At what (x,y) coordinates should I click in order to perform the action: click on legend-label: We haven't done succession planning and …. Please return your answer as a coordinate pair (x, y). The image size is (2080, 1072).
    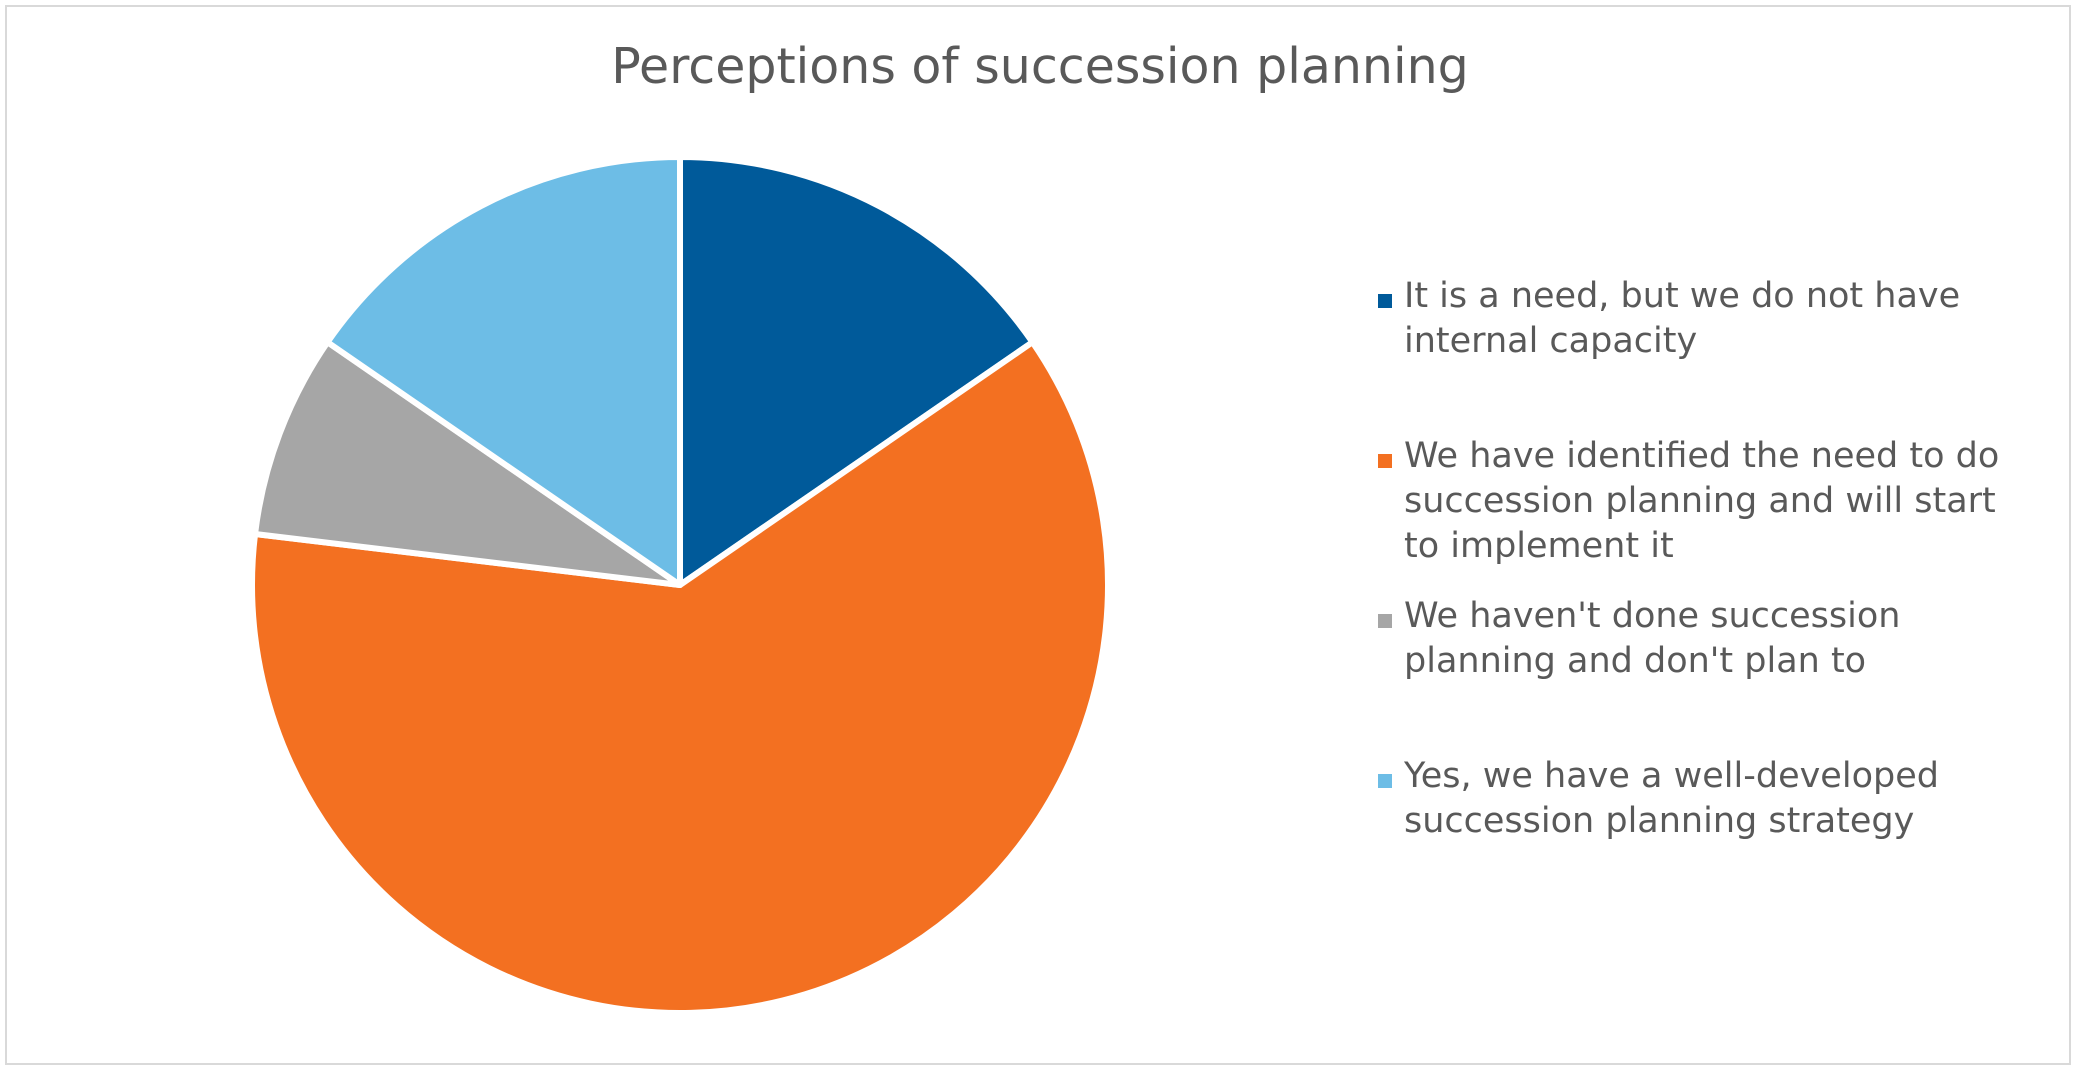
    Looking at the image, I should click on (1652, 638).